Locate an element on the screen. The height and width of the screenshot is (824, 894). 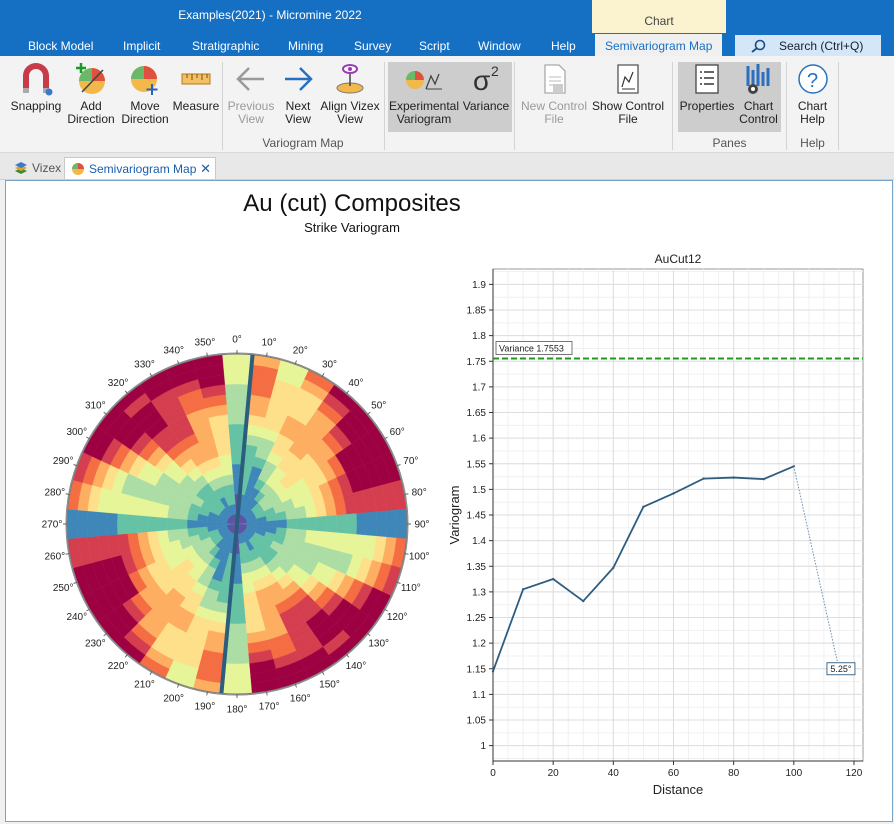
x-tick-label: 40 is located at coordinates (614, 773).